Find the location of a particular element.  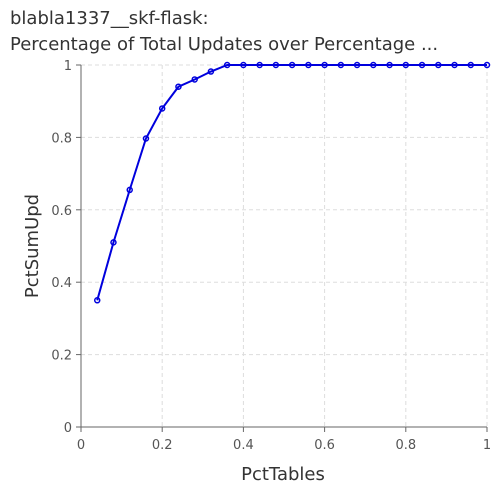

x-tick-label: 0.2 is located at coordinates (162, 445).